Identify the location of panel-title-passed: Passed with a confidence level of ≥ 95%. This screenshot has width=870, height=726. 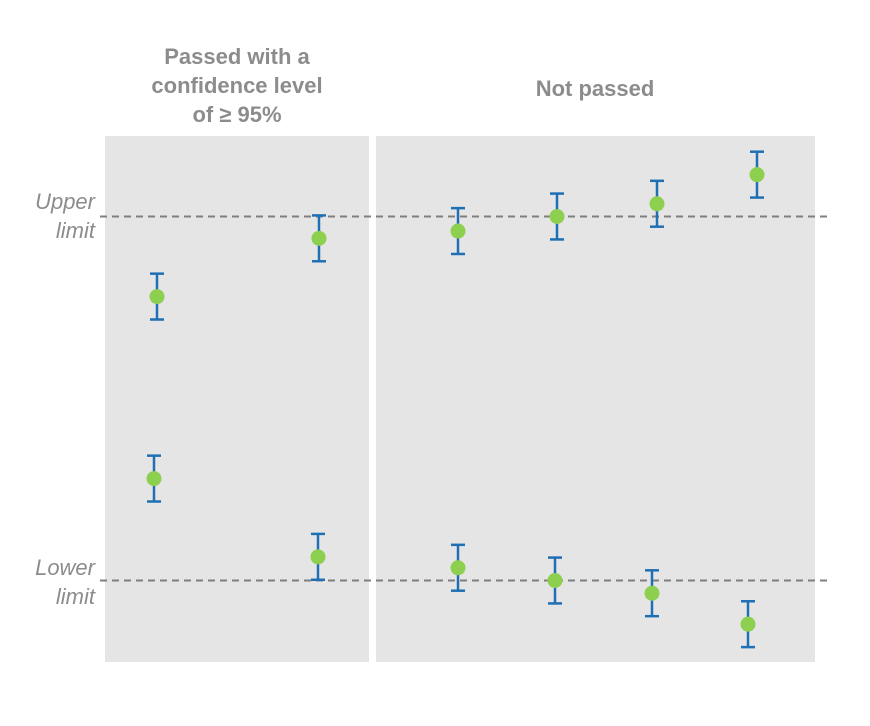
(237, 85).